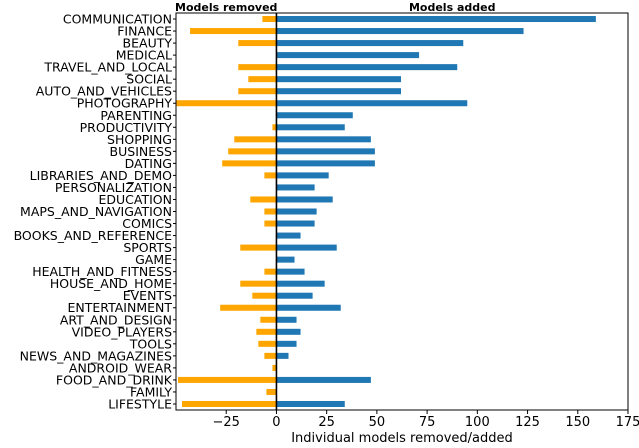 This screenshot has height=448, width=639. Describe the element at coordinates (150, 343) in the screenshot. I see `category-label-tools: TOOLS` at that location.